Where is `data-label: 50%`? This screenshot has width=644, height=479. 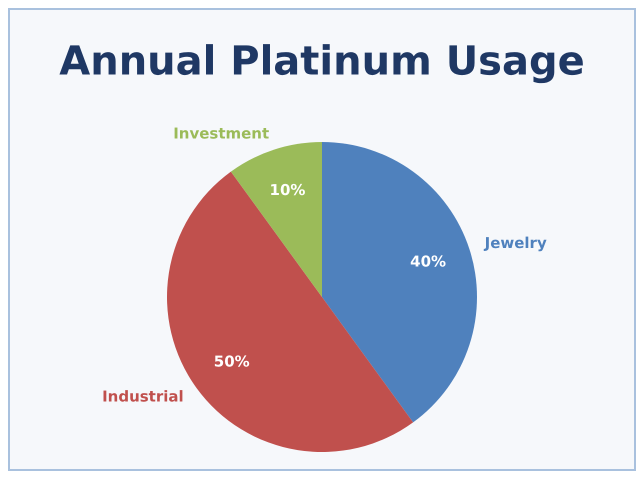
data-label: 50% is located at coordinates (232, 361).